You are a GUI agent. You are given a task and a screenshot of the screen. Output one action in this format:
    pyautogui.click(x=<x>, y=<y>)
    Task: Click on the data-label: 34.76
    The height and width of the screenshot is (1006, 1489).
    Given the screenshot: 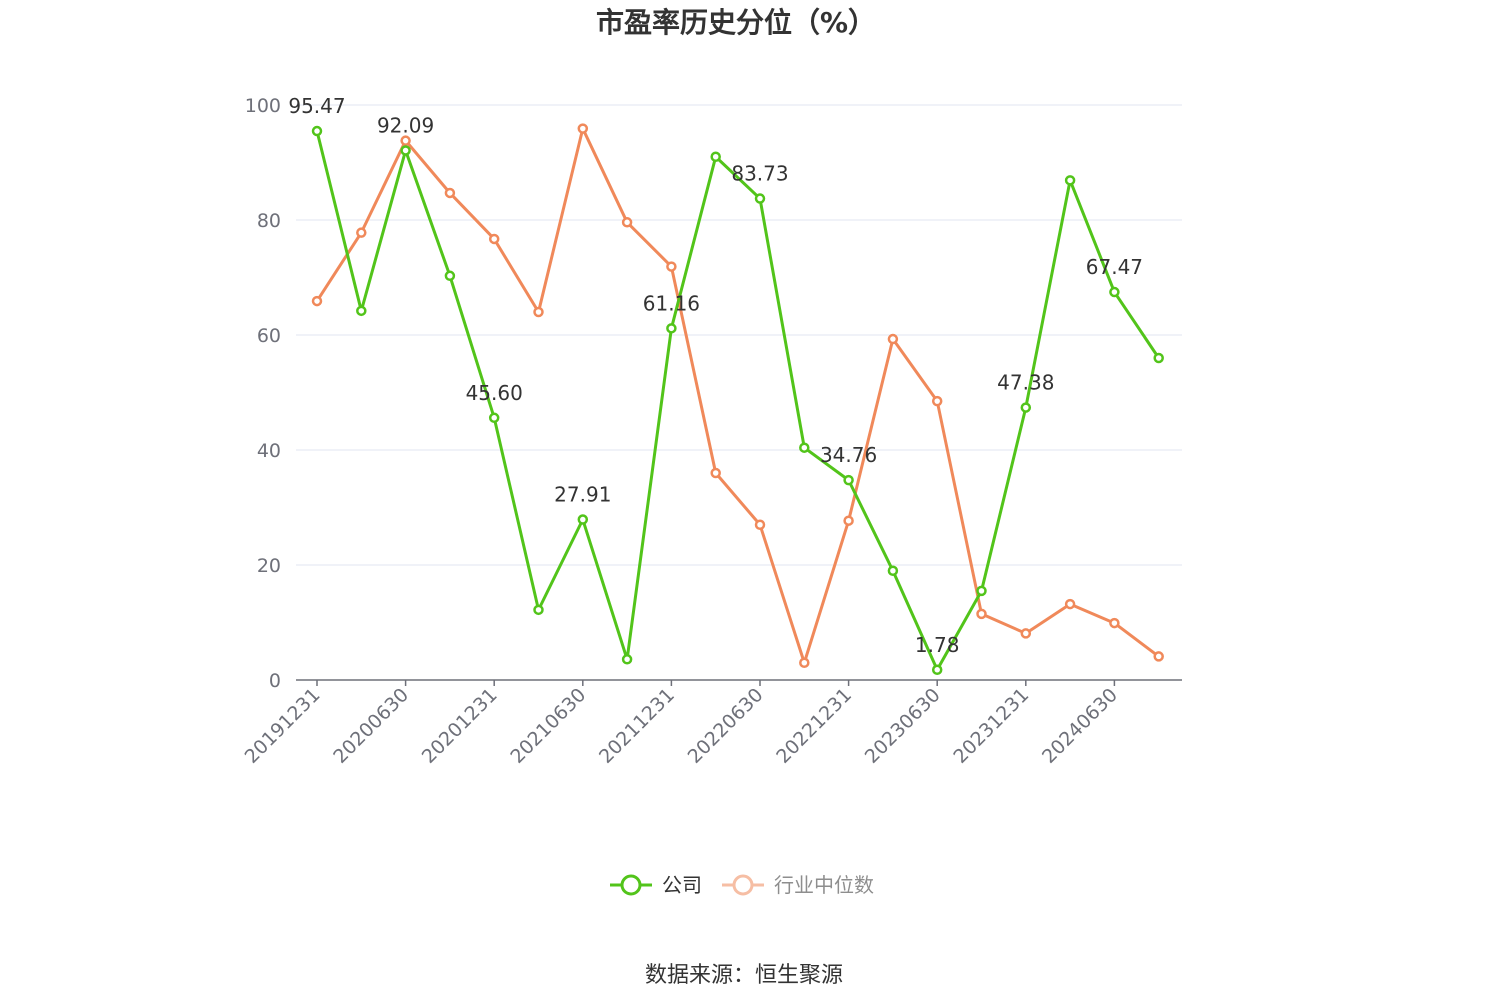 What is the action you would take?
    pyautogui.click(x=848, y=455)
    